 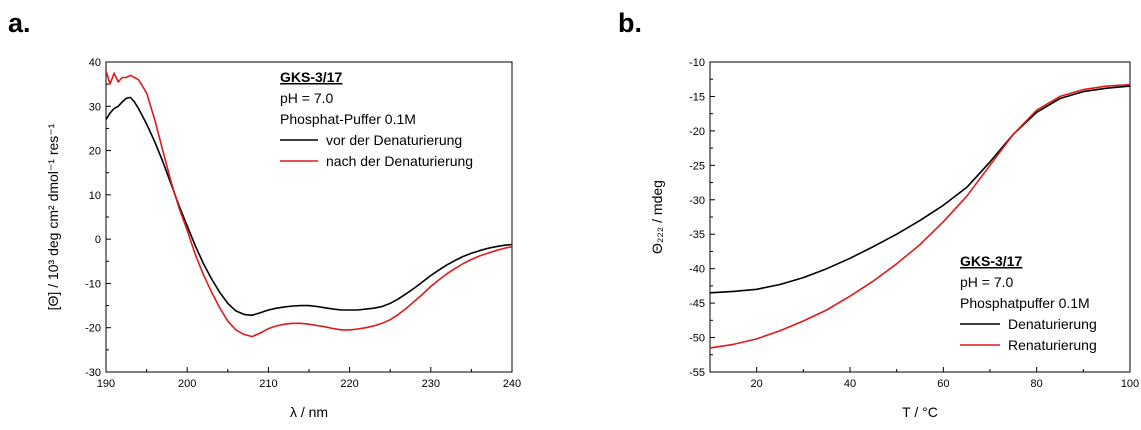 What do you see at coordinates (1052, 345) in the screenshot?
I see `panel-b-legend-label-2: Renaturierung` at bounding box center [1052, 345].